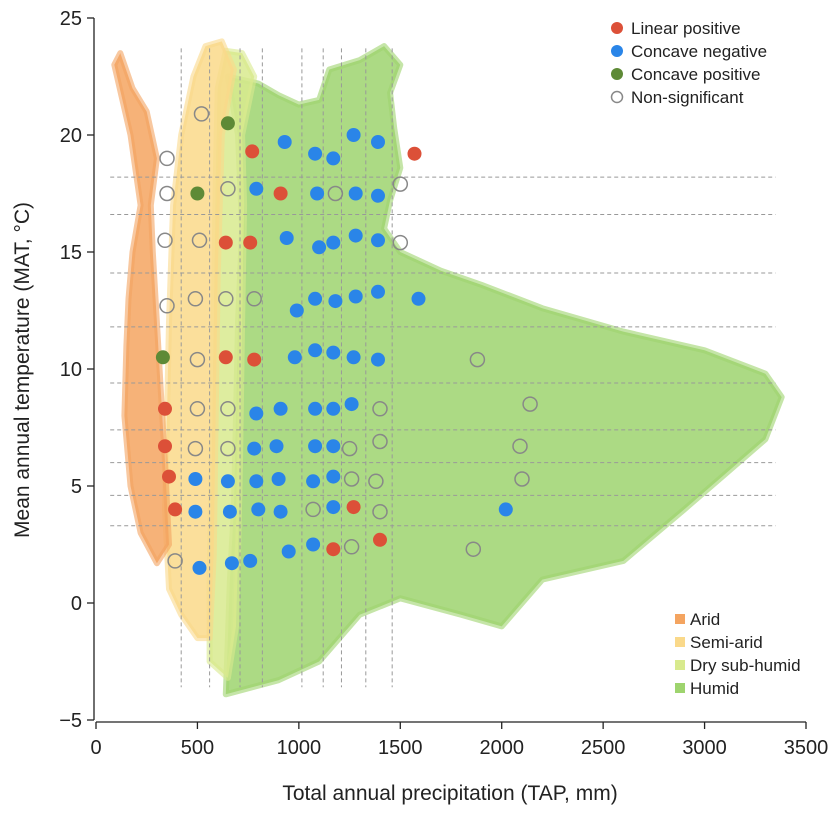 The height and width of the screenshot is (813, 840). I want to click on aridity-legend: Arid Semi-arid Dry sub-humid Humid, so click(738, 654).